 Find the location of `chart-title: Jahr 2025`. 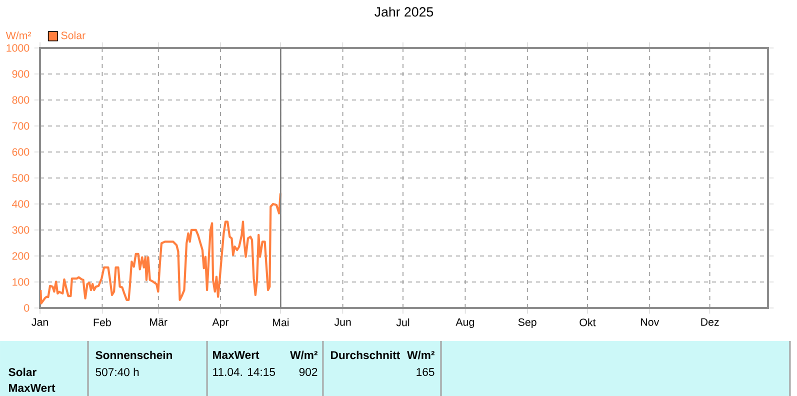

chart-title: Jahr 2025 is located at coordinates (404, 11).